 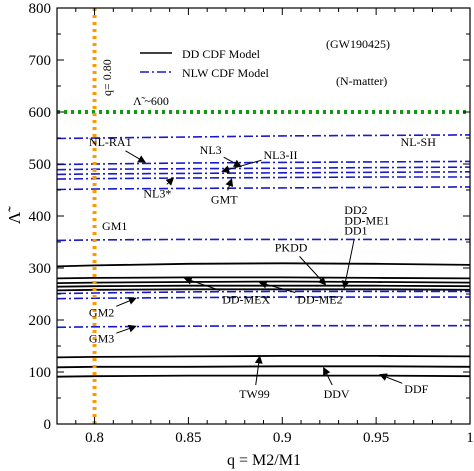 I want to click on curve-label-ddv: DDV, so click(x=337, y=394).